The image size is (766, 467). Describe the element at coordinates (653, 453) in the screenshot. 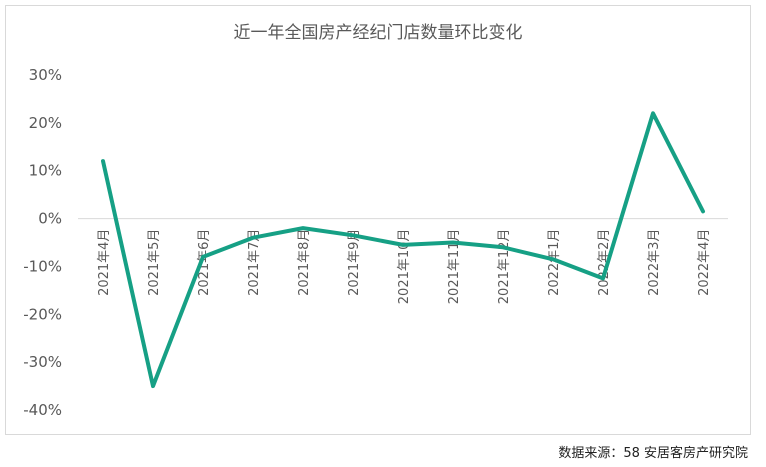

I see `source-note: 数据来源：58 安居客房产研究院` at that location.